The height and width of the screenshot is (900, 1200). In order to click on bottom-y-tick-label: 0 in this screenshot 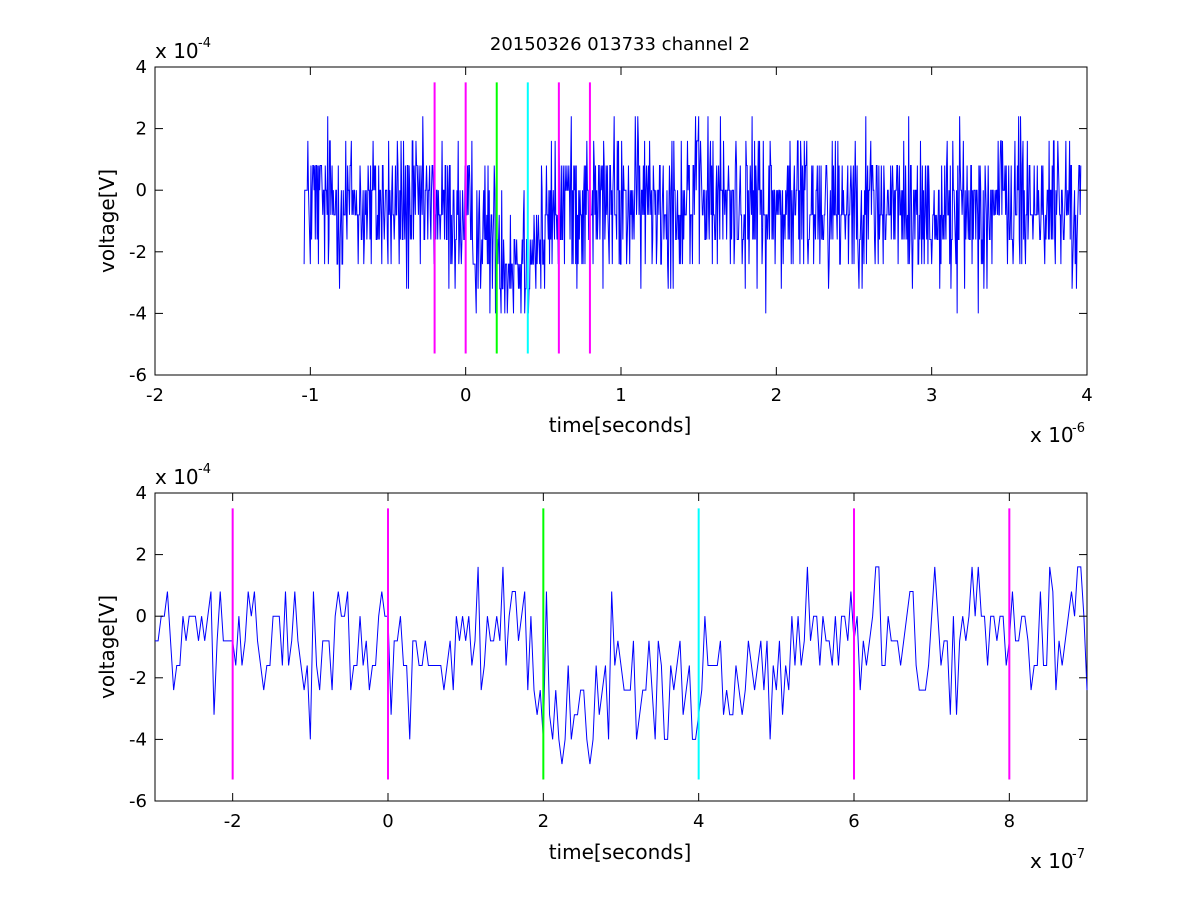, I will do `click(141, 616)`.